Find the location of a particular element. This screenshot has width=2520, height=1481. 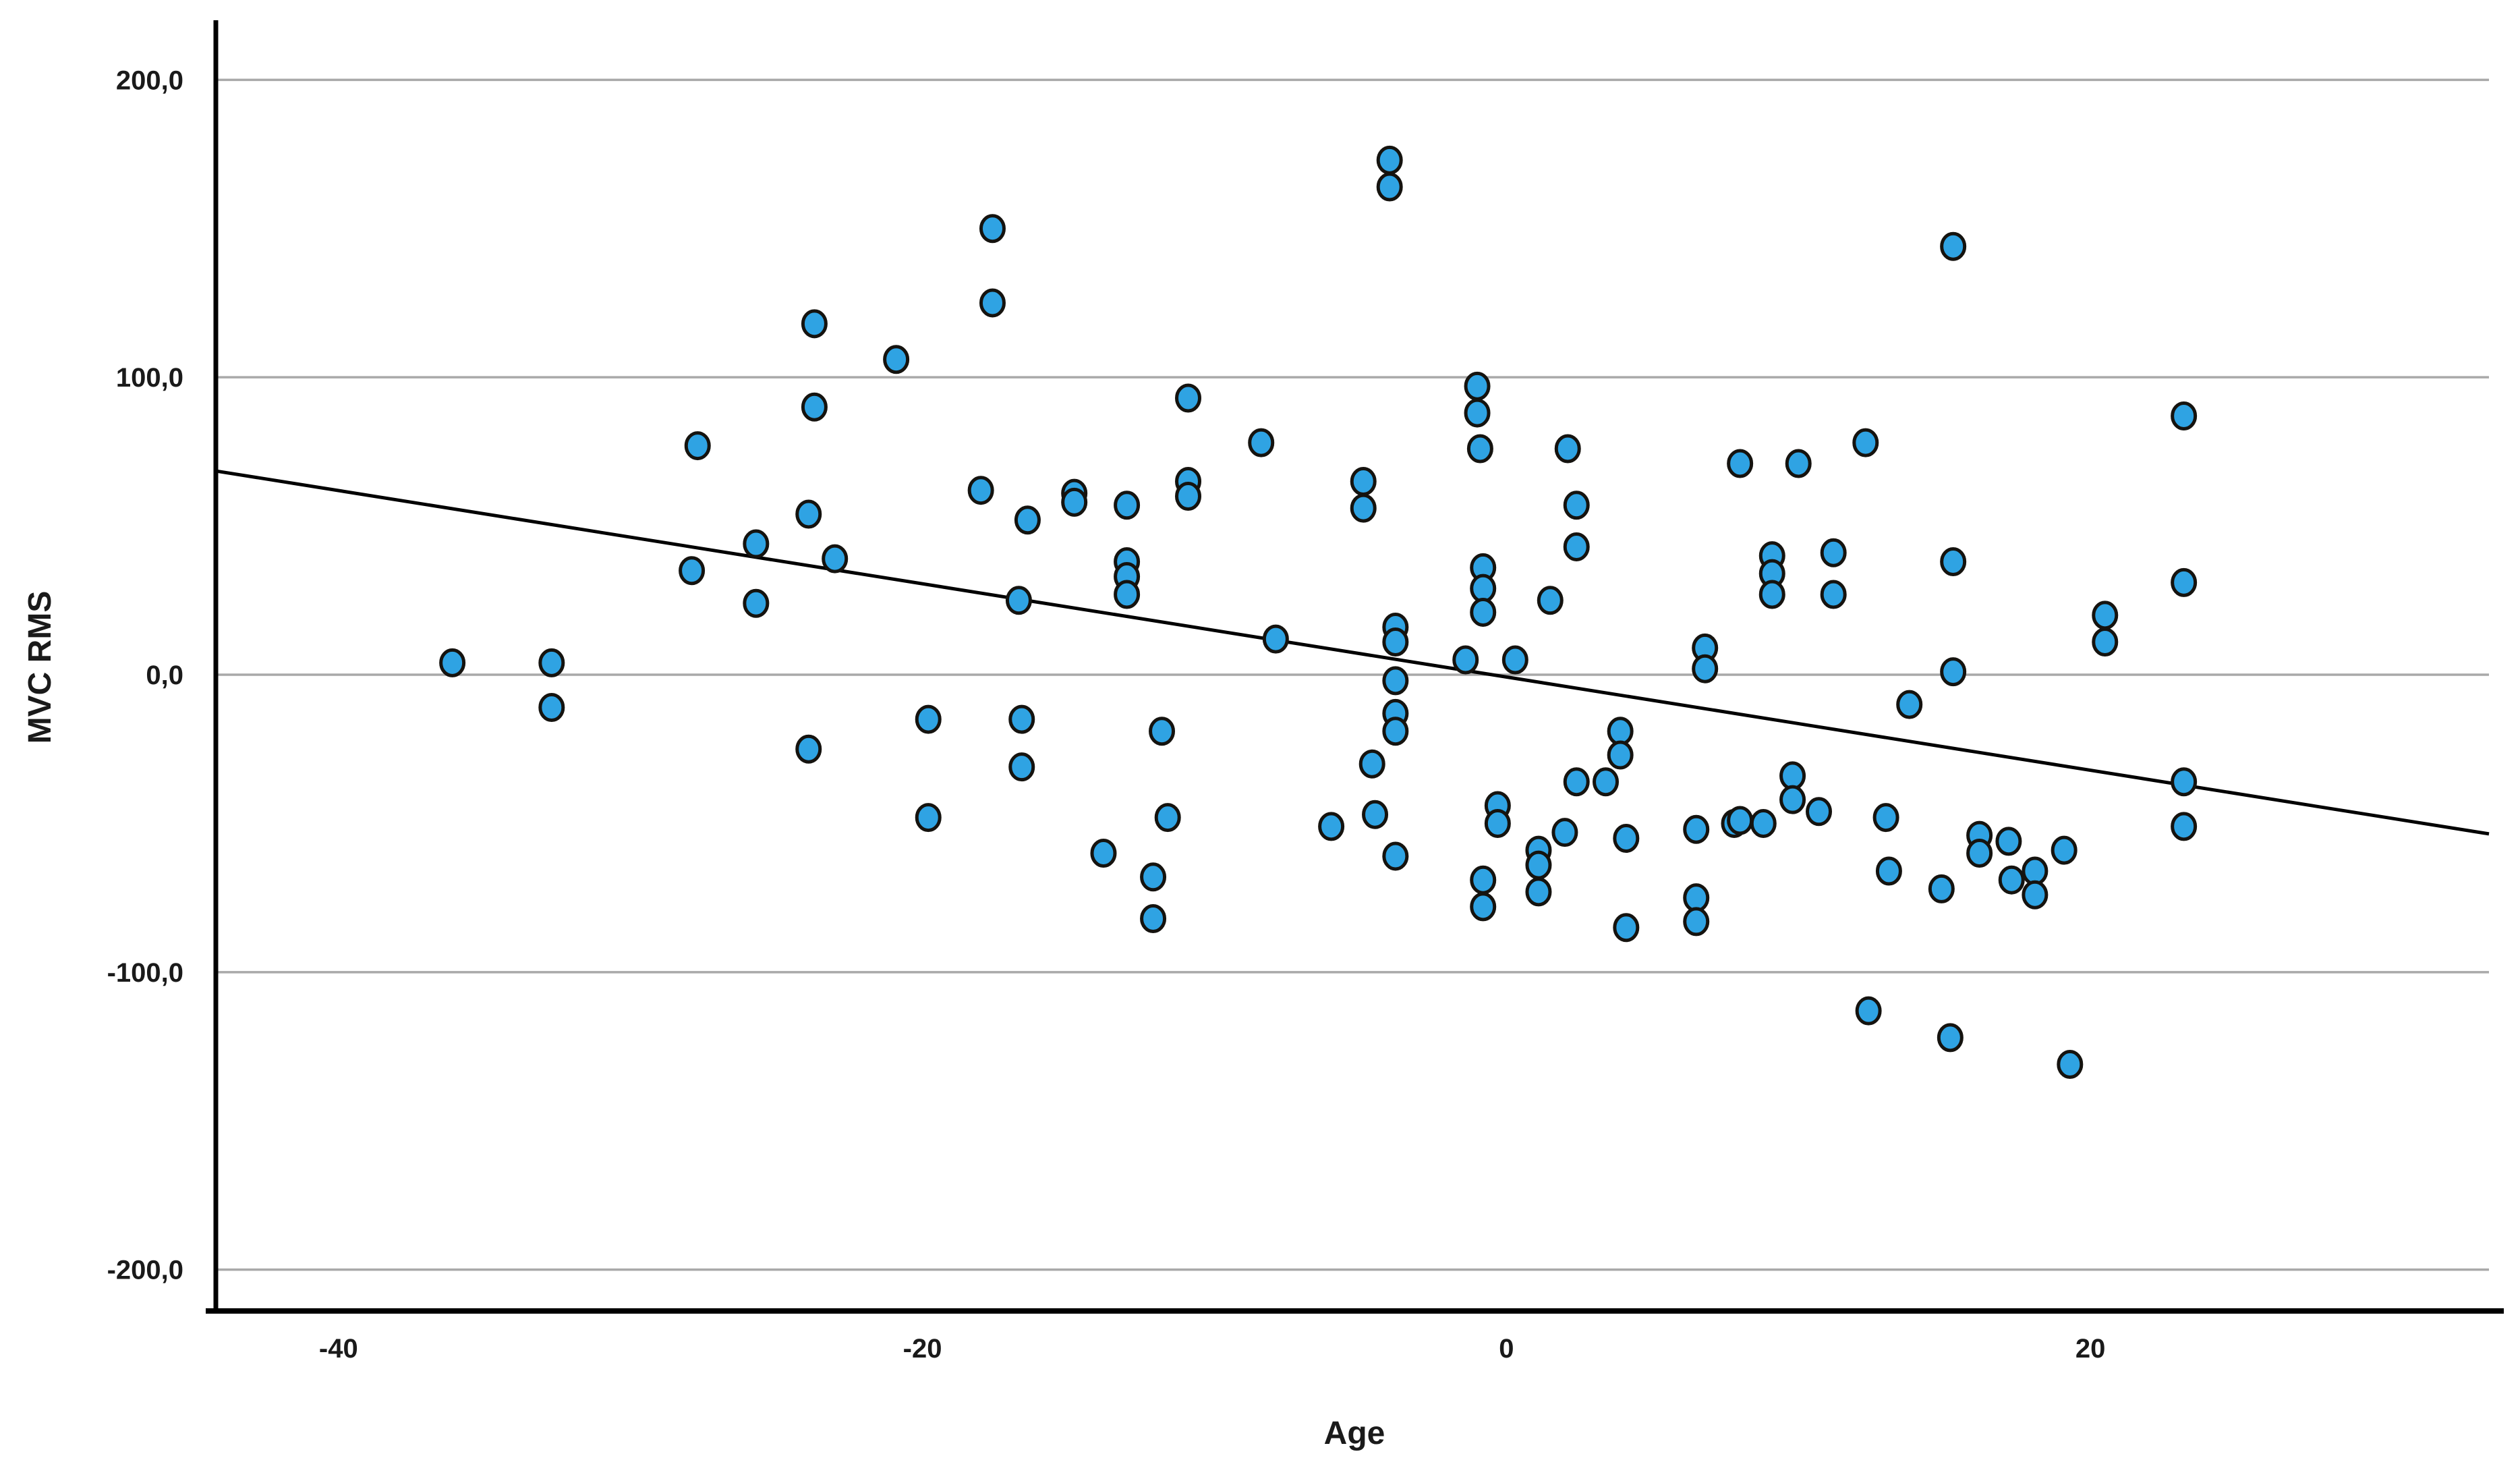

x-axis-title: Age is located at coordinates (1354, 1433).